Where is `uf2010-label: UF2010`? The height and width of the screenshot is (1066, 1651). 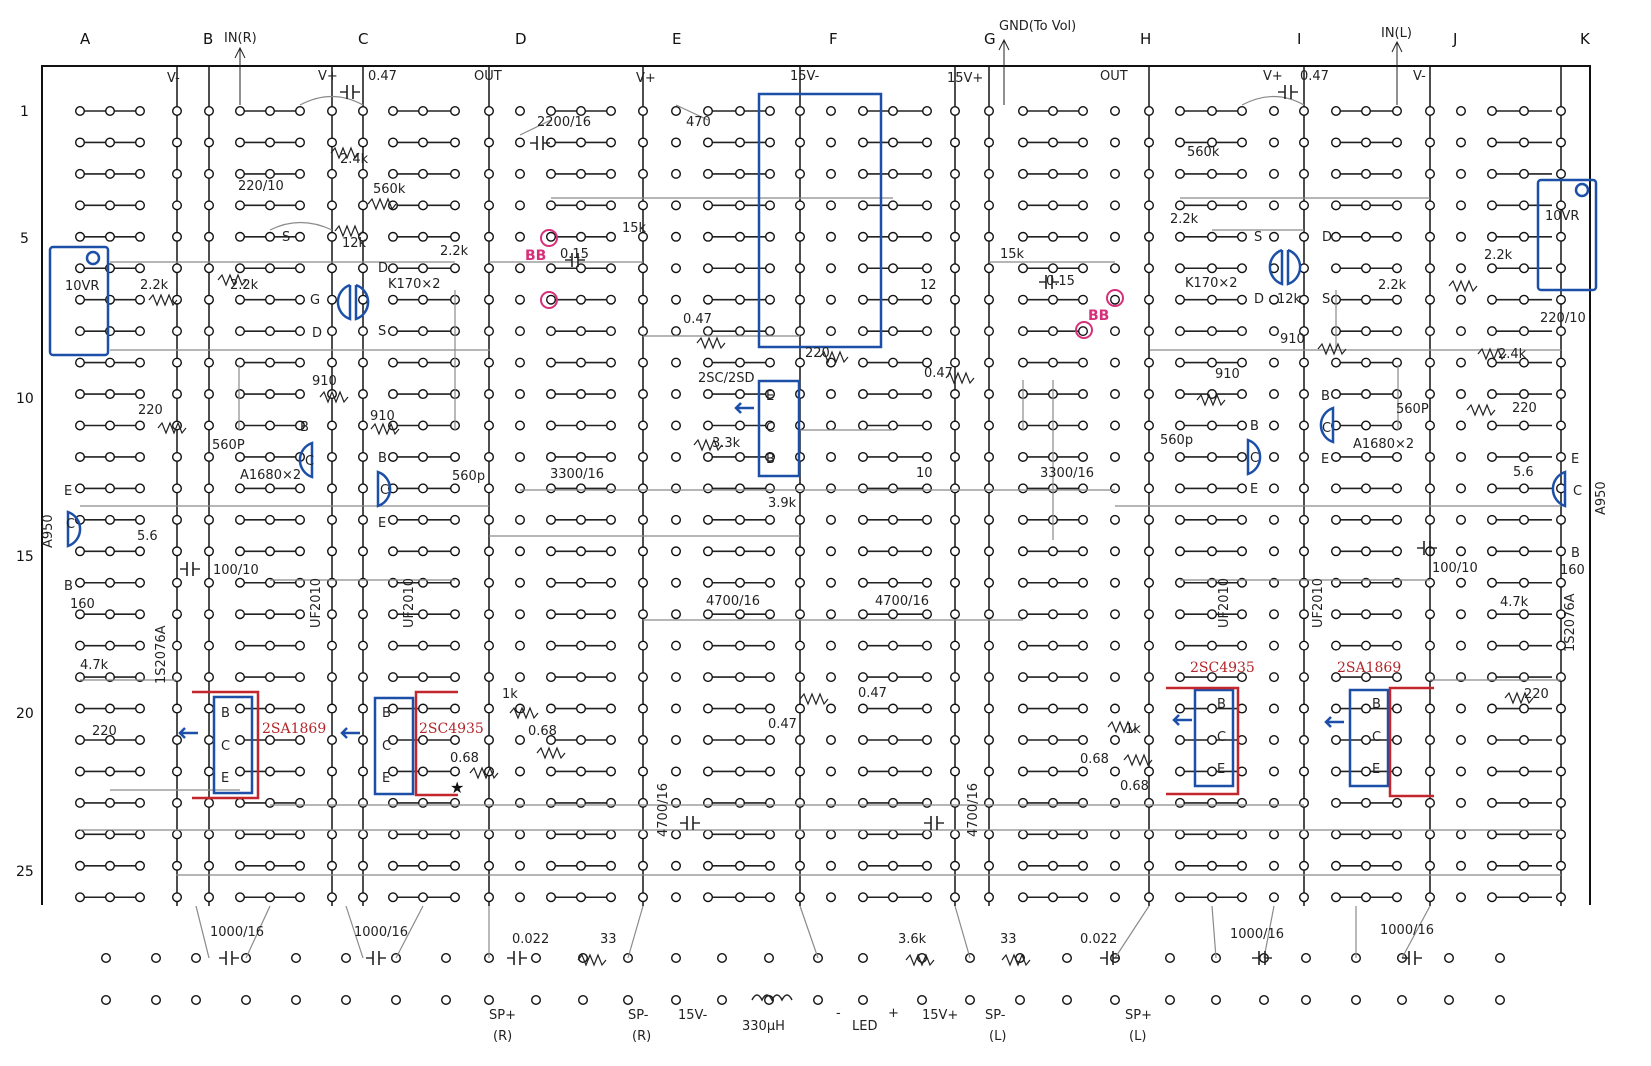
uf2010-label: UF2010 is located at coordinates (409, 603).